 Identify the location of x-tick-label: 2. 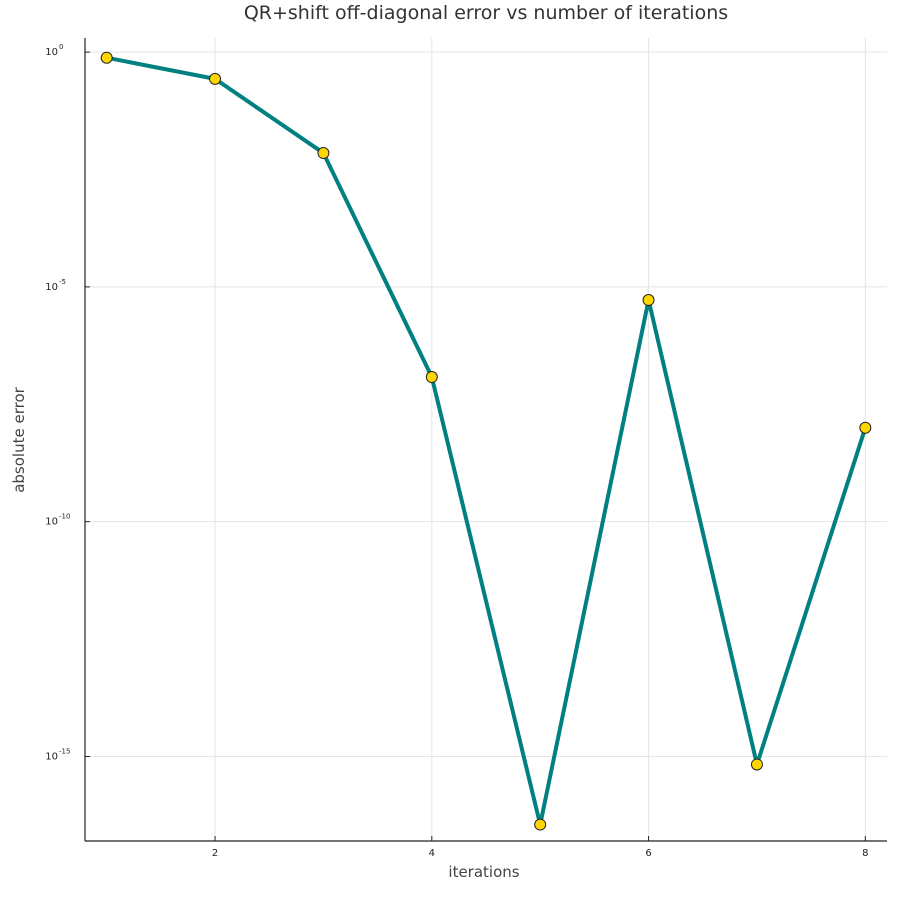
(215, 853).